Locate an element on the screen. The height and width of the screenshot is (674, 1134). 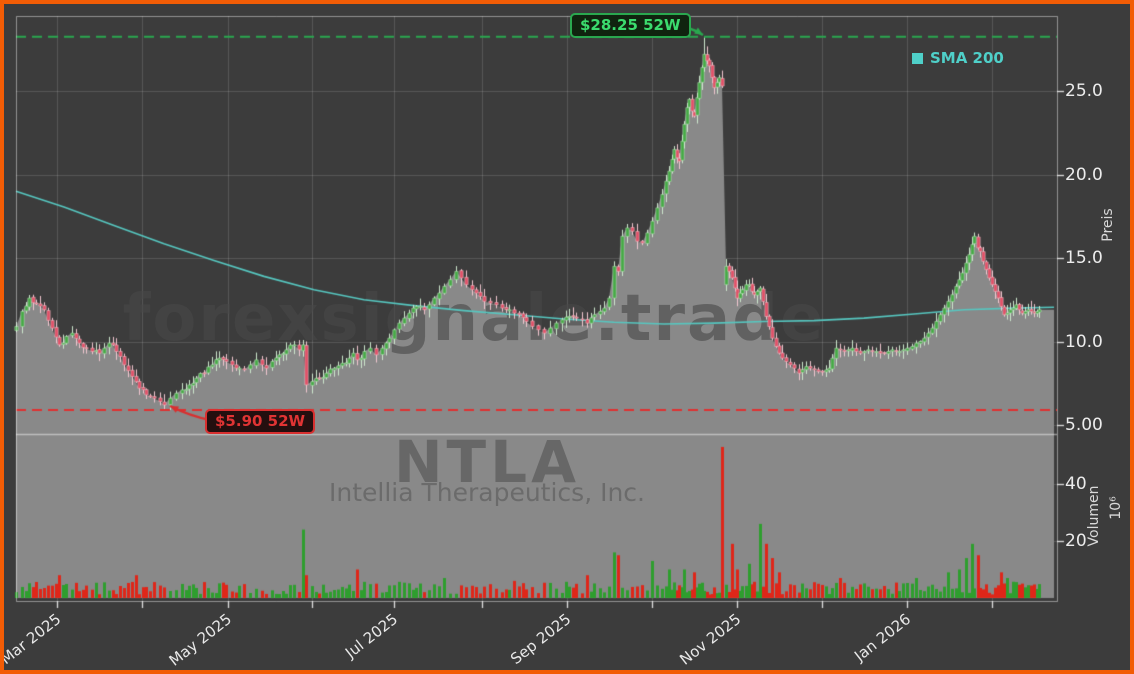
sma200-legend-swatch-icon is located at coordinates (917, 58).